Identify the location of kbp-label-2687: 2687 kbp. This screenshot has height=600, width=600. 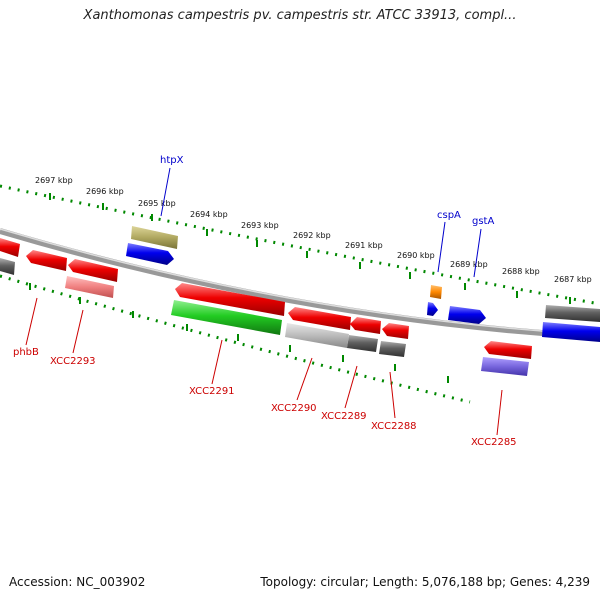
(573, 279).